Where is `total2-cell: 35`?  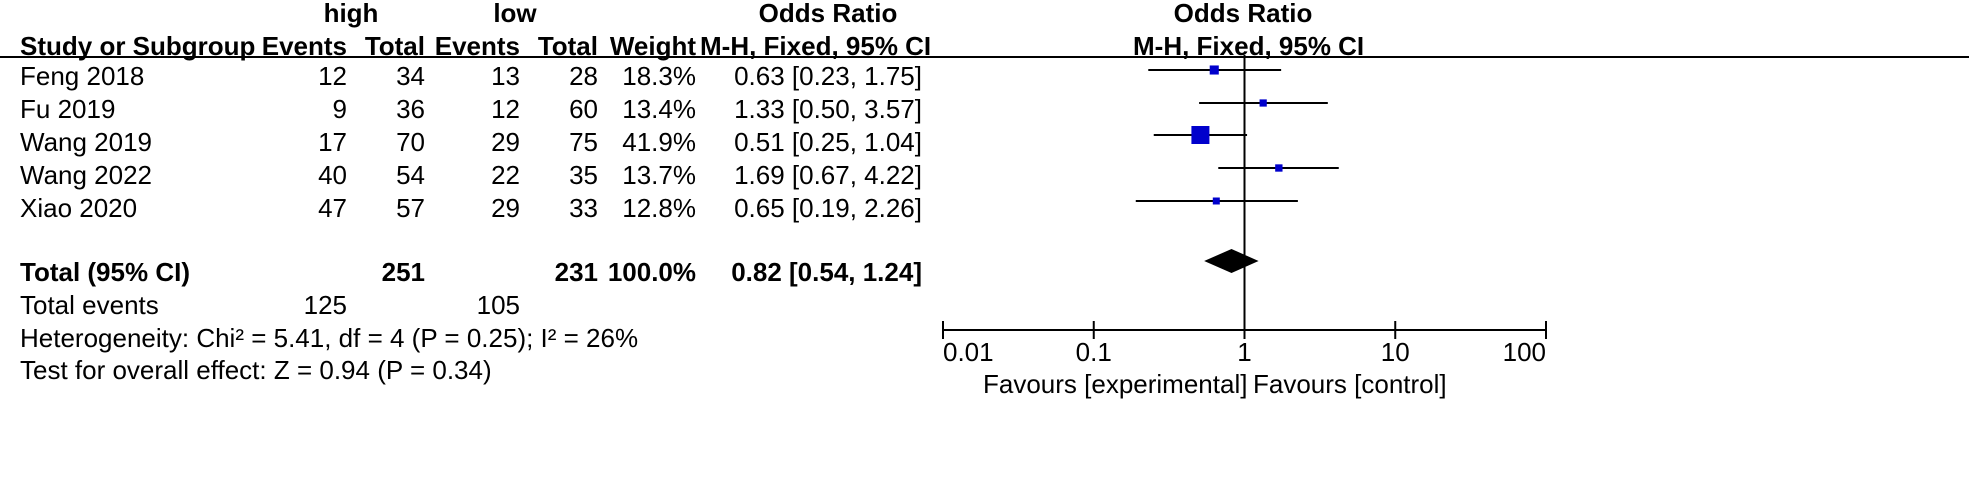 total2-cell: 35 is located at coordinates (583, 175).